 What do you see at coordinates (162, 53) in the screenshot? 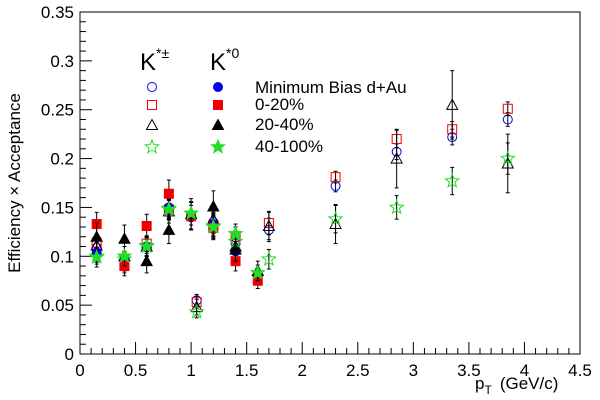
I see `legend-header-kstar-charged-sup: *±` at bounding box center [162, 53].